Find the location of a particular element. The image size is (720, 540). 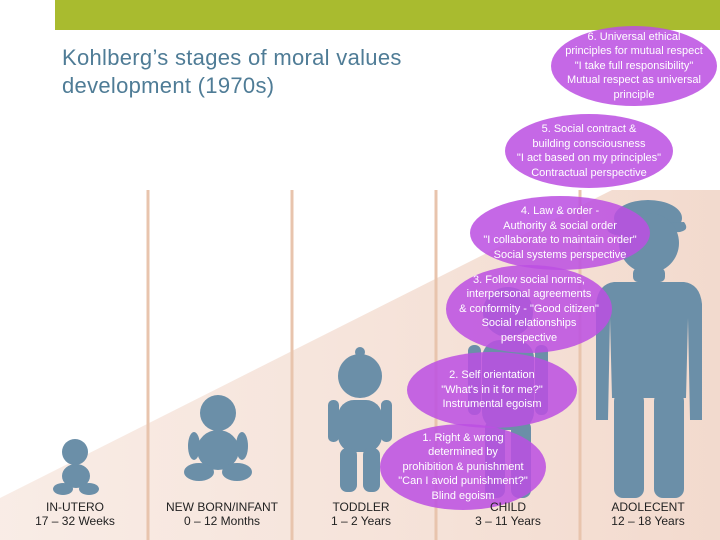

age-label-in-utero: IN-UTERO 17 – 32 Weeks is located at coordinates (75, 514).